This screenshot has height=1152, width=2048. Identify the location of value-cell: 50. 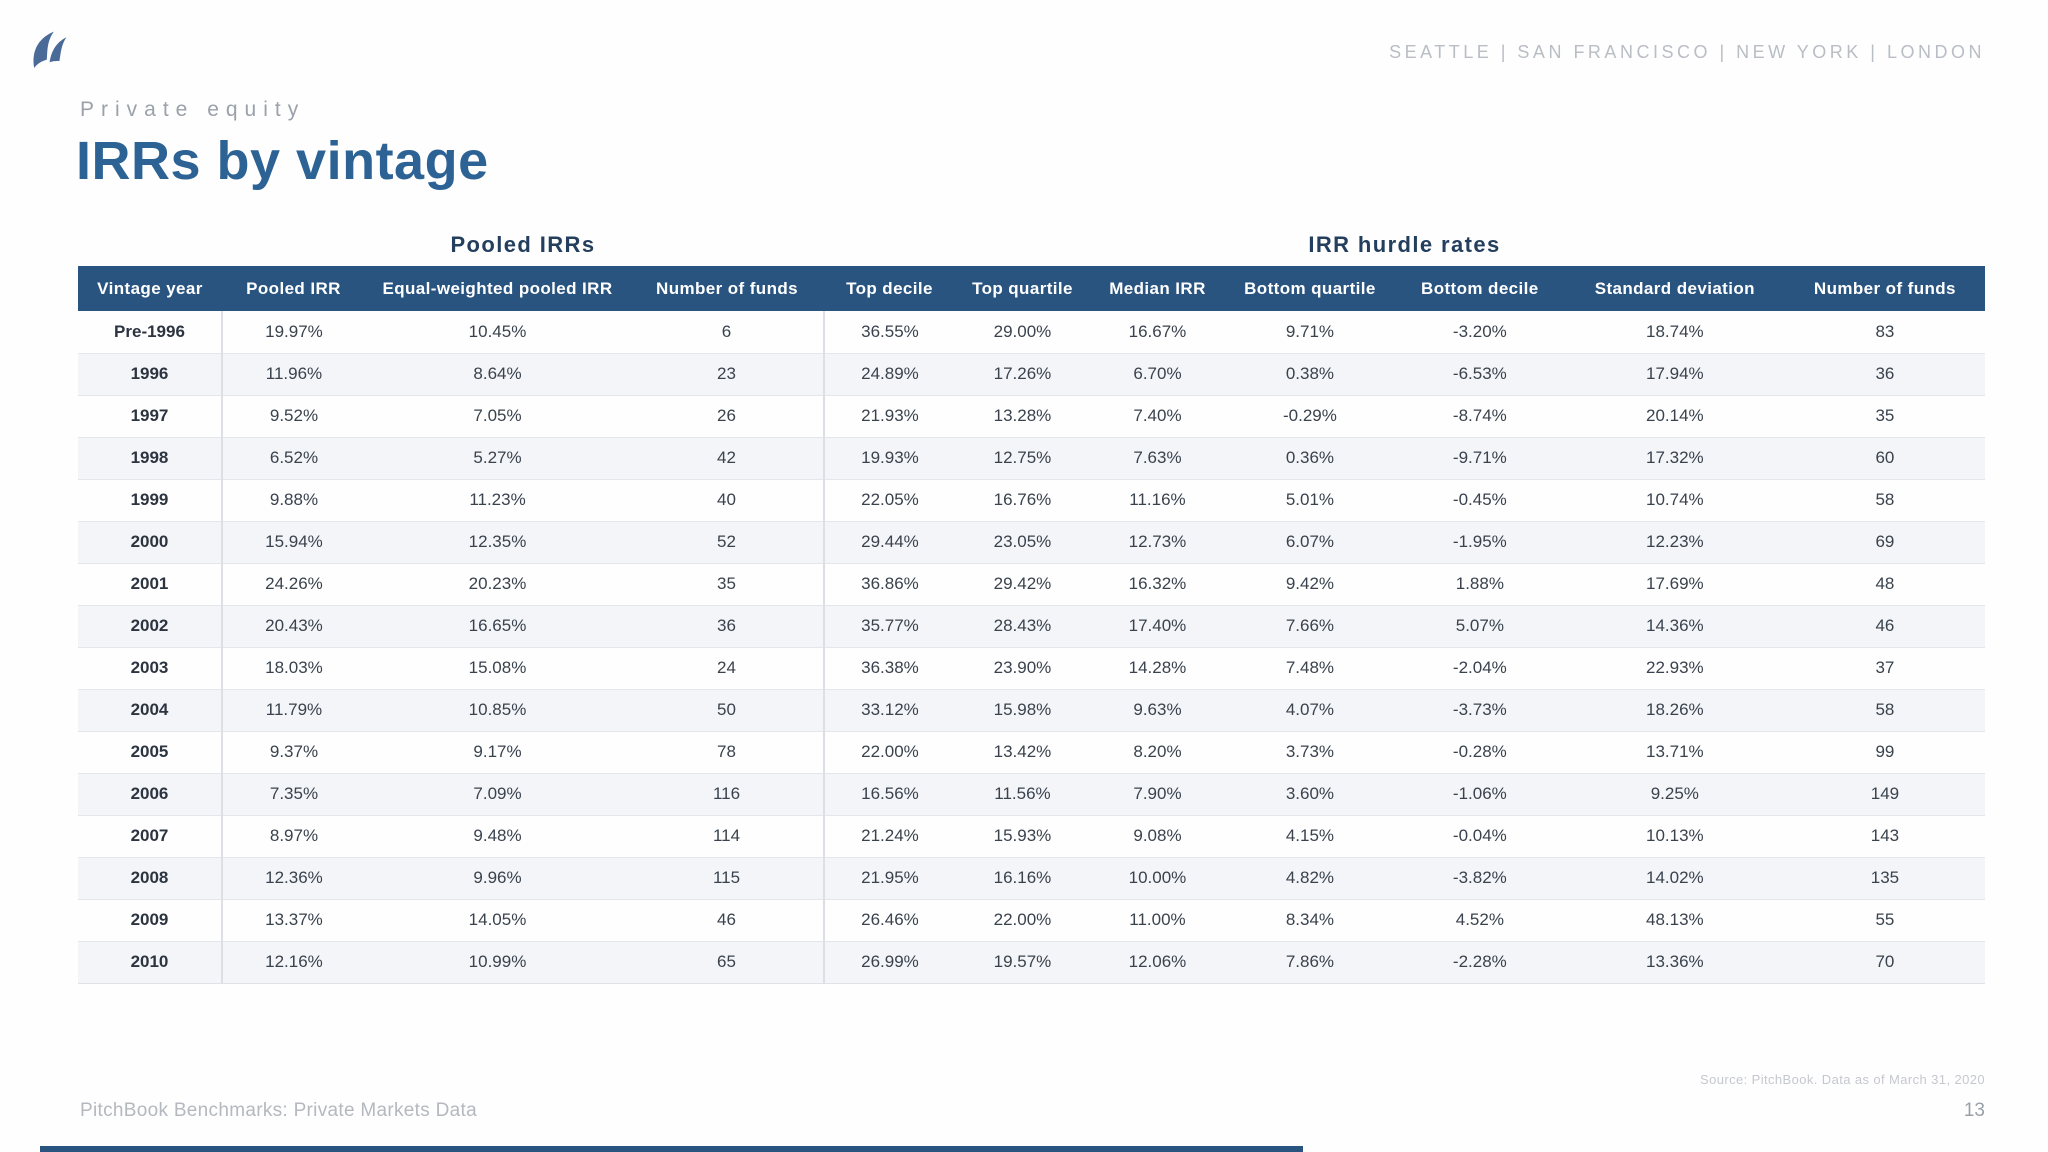
(727, 709).